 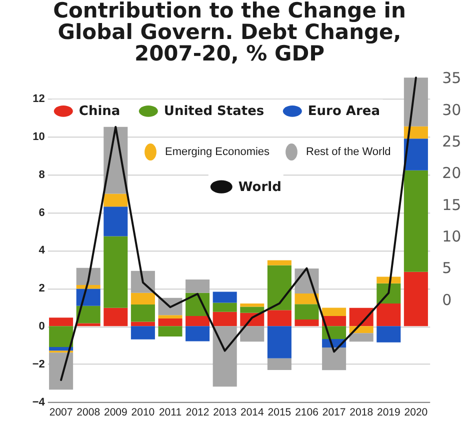 I want to click on legend-label: China, so click(x=99, y=112).